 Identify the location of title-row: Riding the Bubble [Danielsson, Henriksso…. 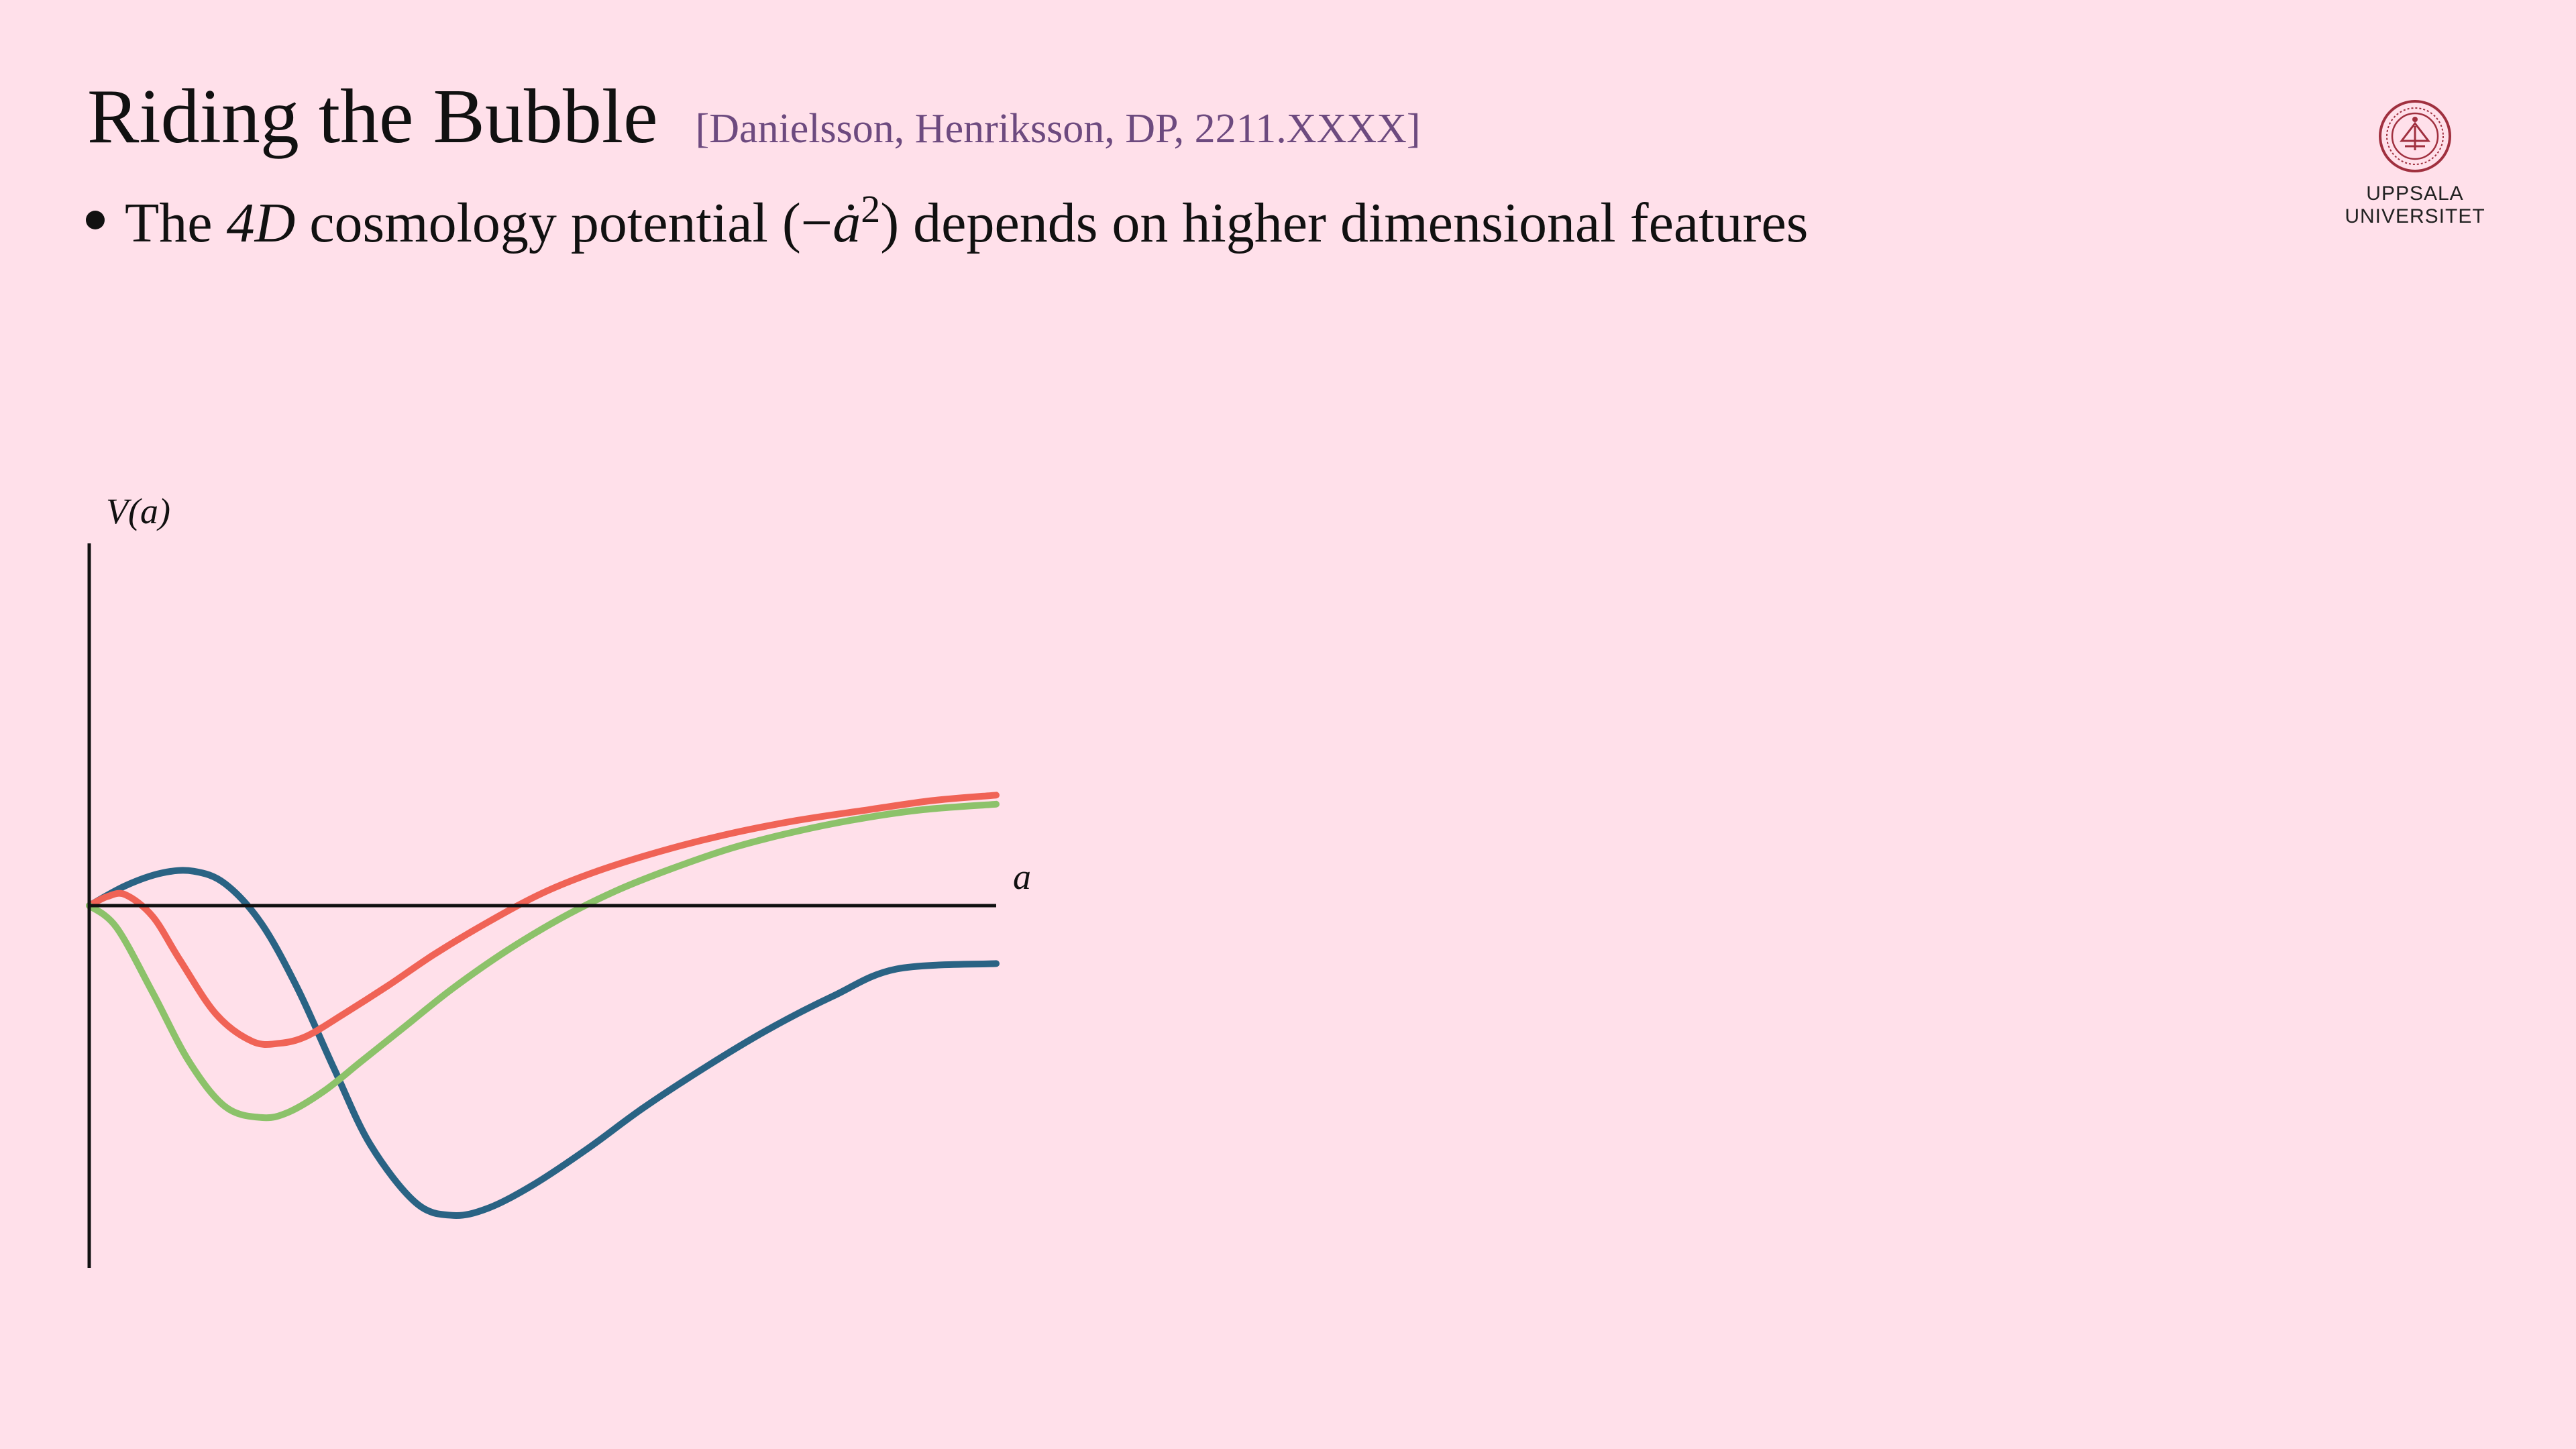
(754, 117).